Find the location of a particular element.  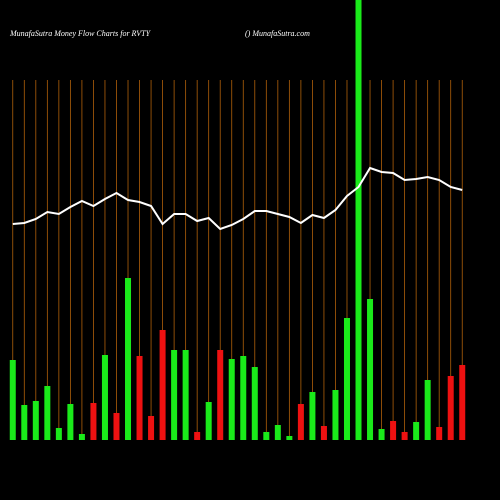

chart-title: MunafaSutra Money Flow Charts for RVTY is located at coordinates (80, 33).